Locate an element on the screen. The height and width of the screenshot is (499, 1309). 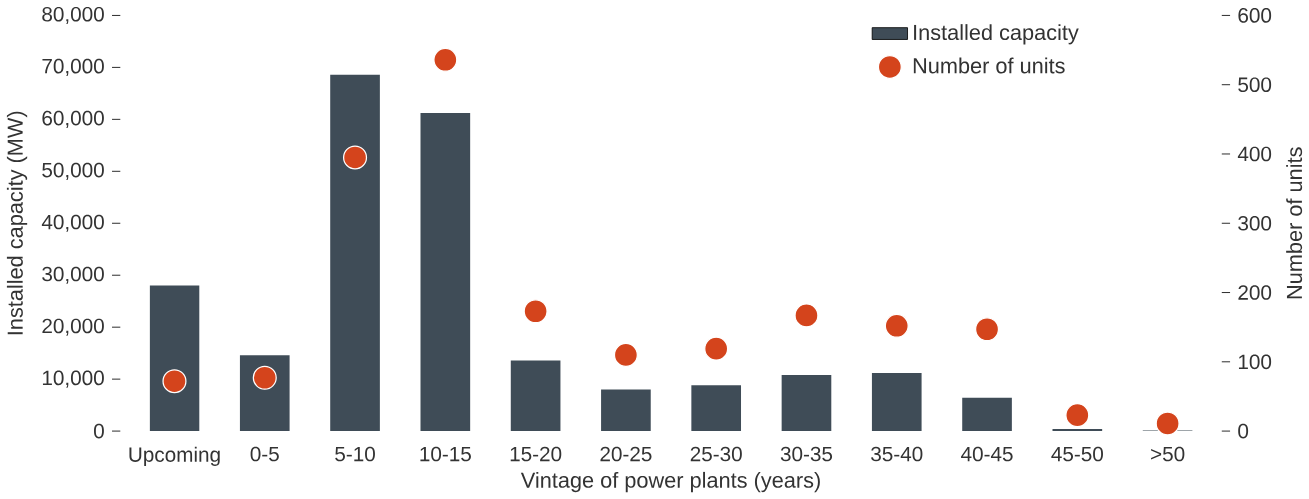
x-tick-label: 0-5 is located at coordinates (264, 454).